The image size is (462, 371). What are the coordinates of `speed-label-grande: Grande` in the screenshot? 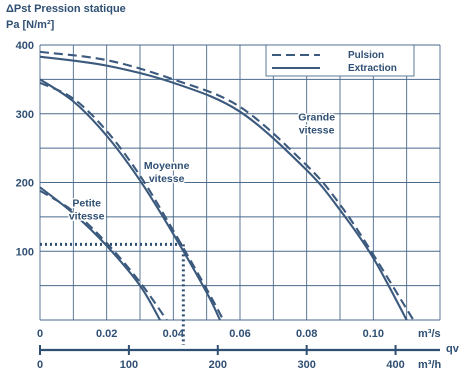 It's located at (316, 118).